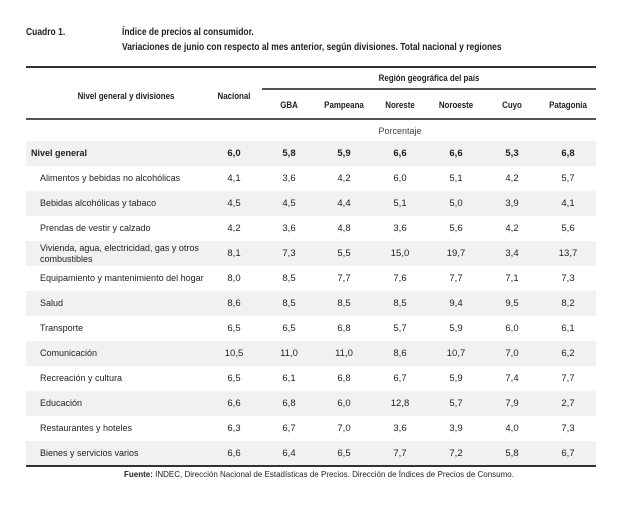 Image resolution: width=638 pixels, height=516 pixels. What do you see at coordinates (81, 378) in the screenshot?
I see `row-label: Recreación y cultura` at bounding box center [81, 378].